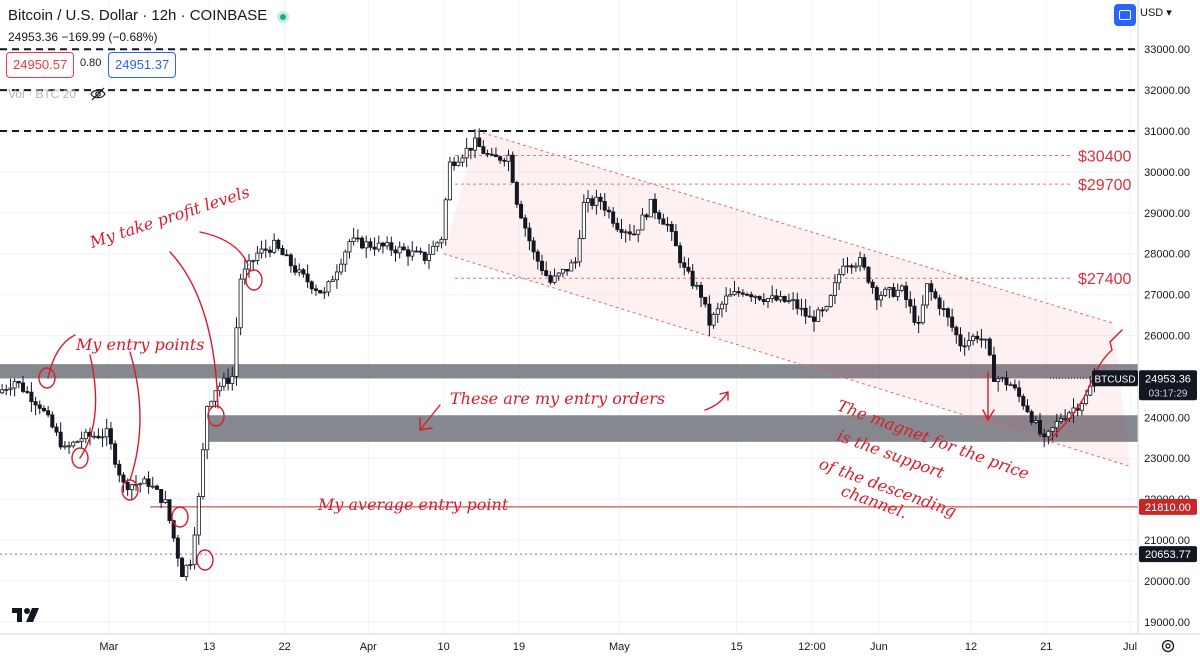 This screenshot has height=660, width=1200. I want to click on level-marker, so click(1168, 554).